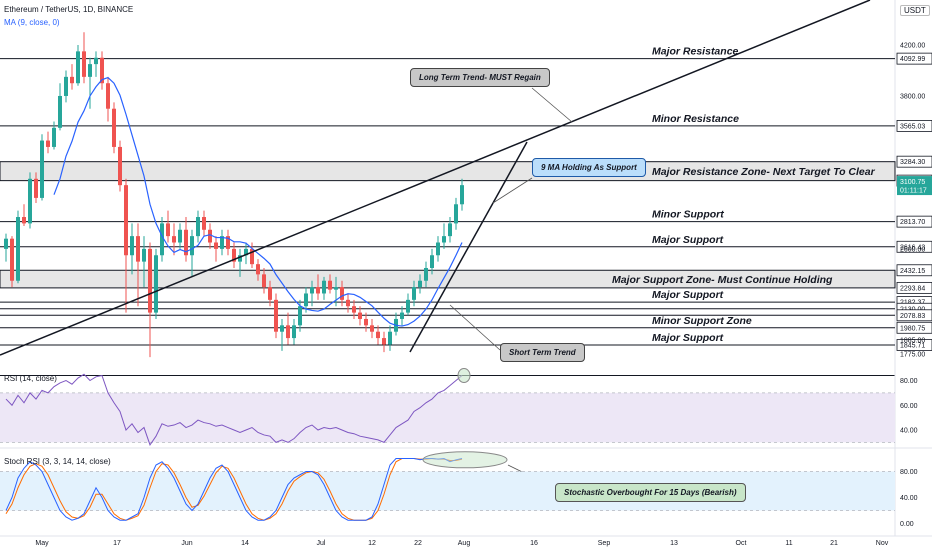 The width and height of the screenshot is (932, 555). I want to click on price-tick-2: 2600.00, so click(912, 249).